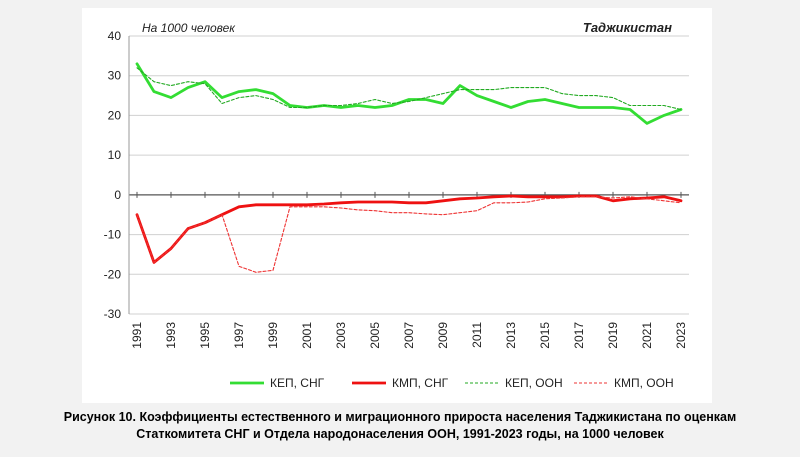 Image resolution: width=800 pixels, height=457 pixels. What do you see at coordinates (420, 383) in the screenshot?
I see `legend-label: КМП, СНГ` at bounding box center [420, 383].